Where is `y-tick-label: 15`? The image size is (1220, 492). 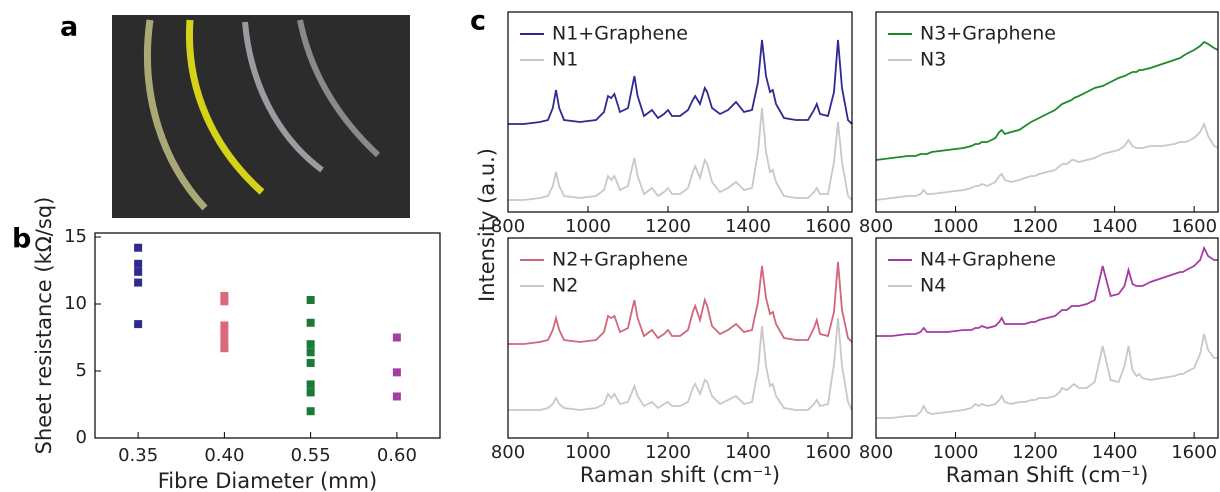 y-tick-label: 15 is located at coordinates (75, 236).